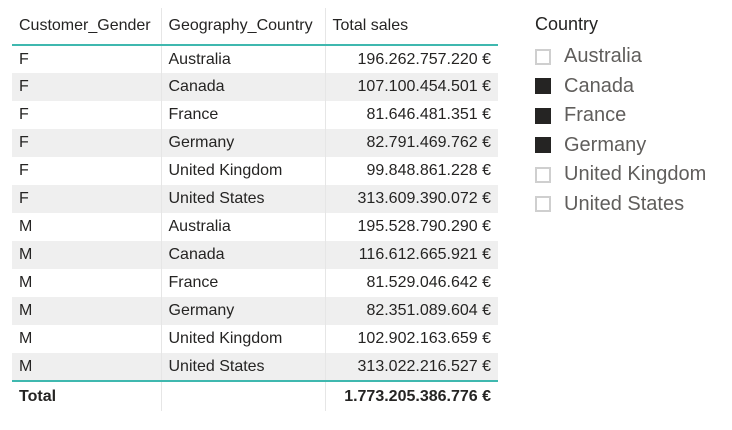 This screenshot has height=430, width=732. Describe the element at coordinates (411, 255) in the screenshot. I see `sales-cell: 116.612.665.921 €` at that location.